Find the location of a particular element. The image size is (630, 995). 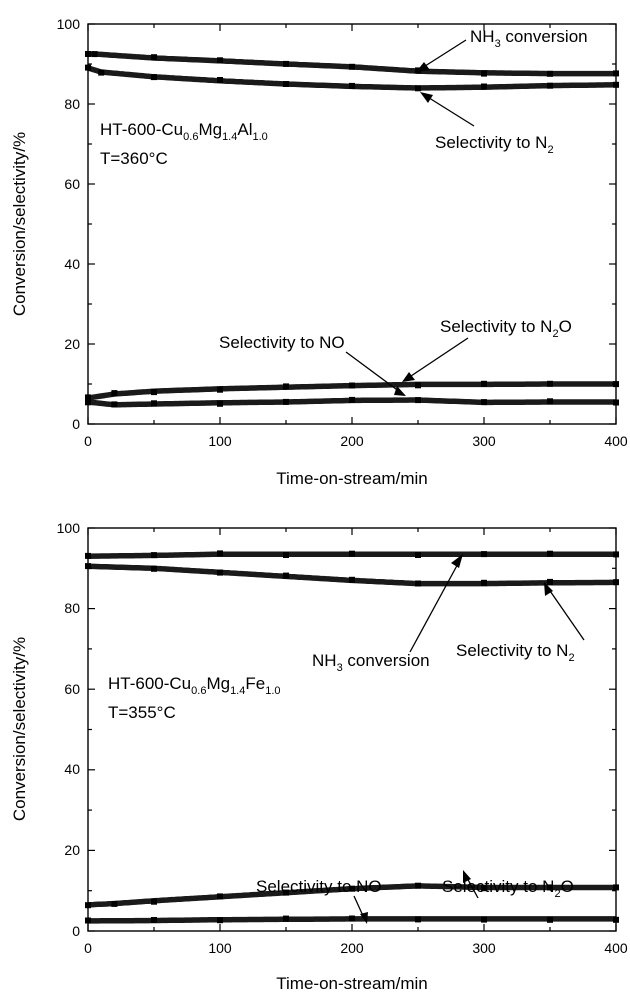

top-nh3-arrowhead is located at coordinates (423, 67).